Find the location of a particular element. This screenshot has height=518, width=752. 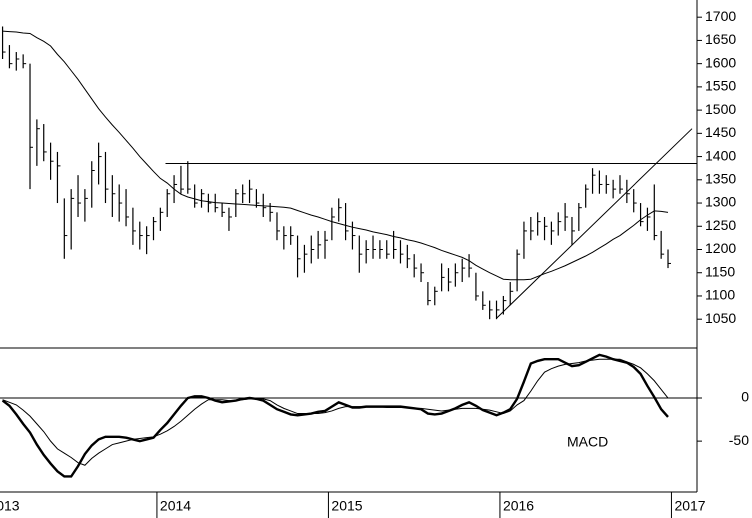

x-tick-label: 2013 is located at coordinates (10, 506).